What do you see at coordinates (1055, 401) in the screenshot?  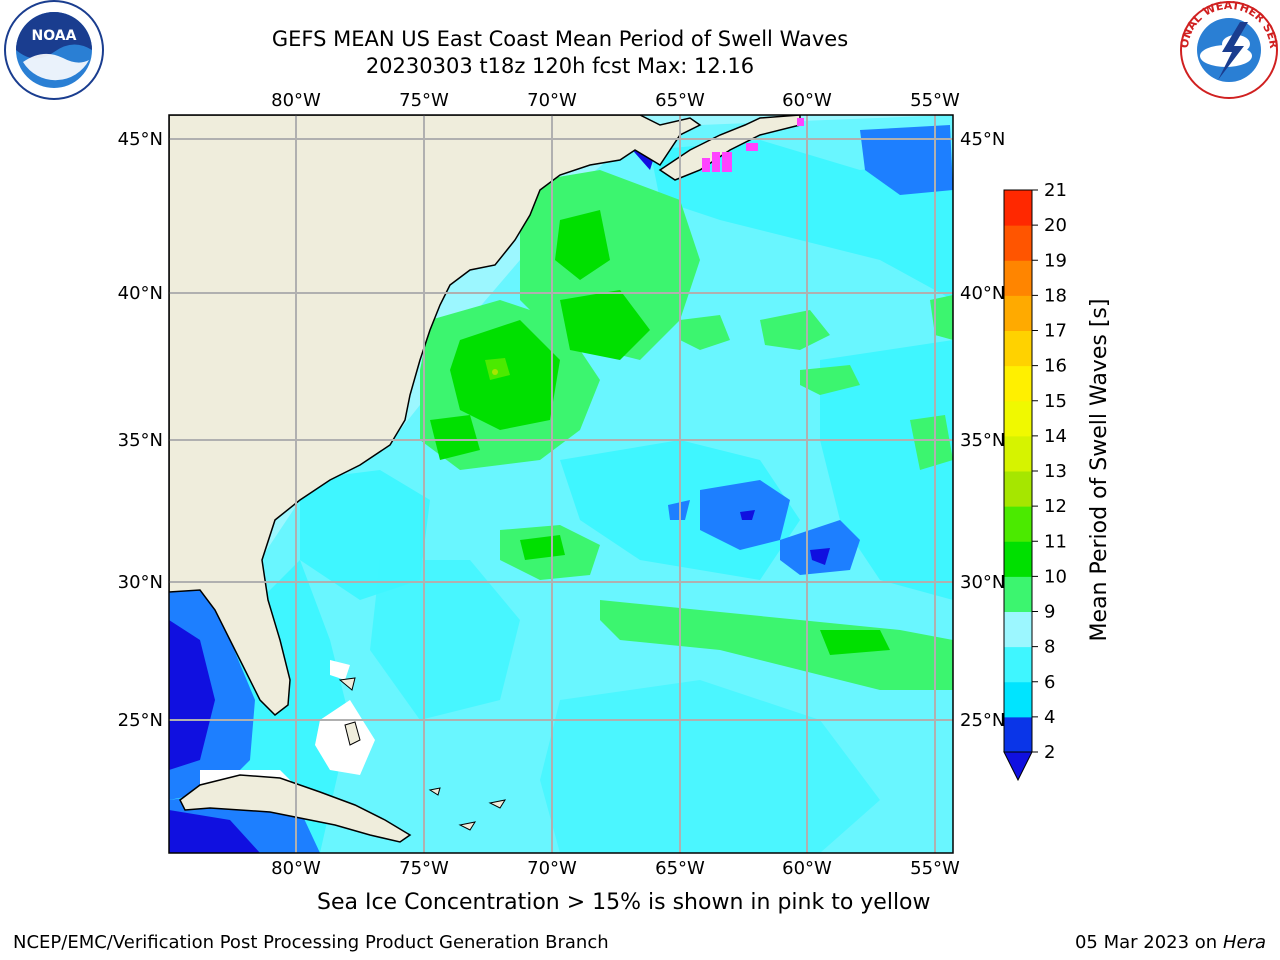 I see `colorbar-tick-label: 15` at bounding box center [1055, 401].